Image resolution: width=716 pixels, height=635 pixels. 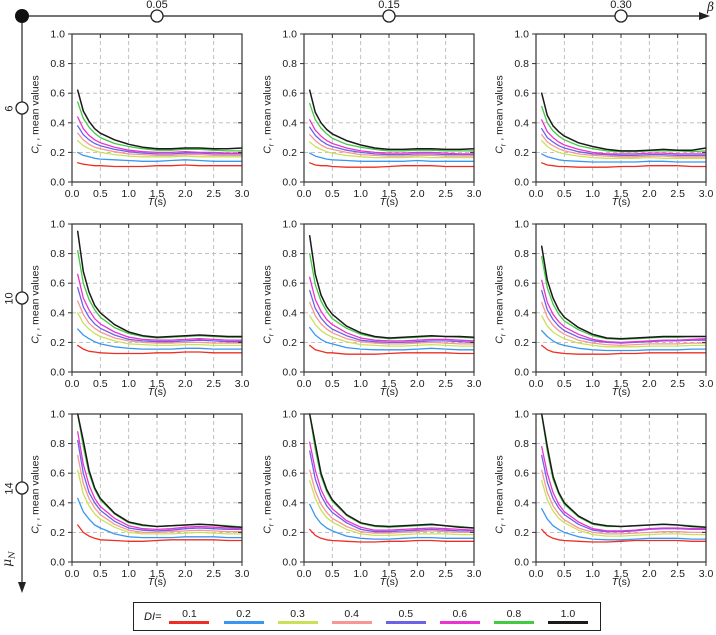 What do you see at coordinates (704, 16) in the screenshot?
I see `beta-axis-arrowhead-icon` at bounding box center [704, 16].